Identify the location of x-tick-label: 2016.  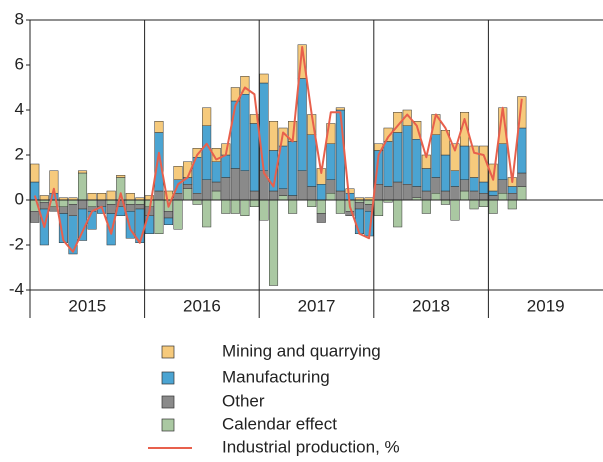
(202, 305).